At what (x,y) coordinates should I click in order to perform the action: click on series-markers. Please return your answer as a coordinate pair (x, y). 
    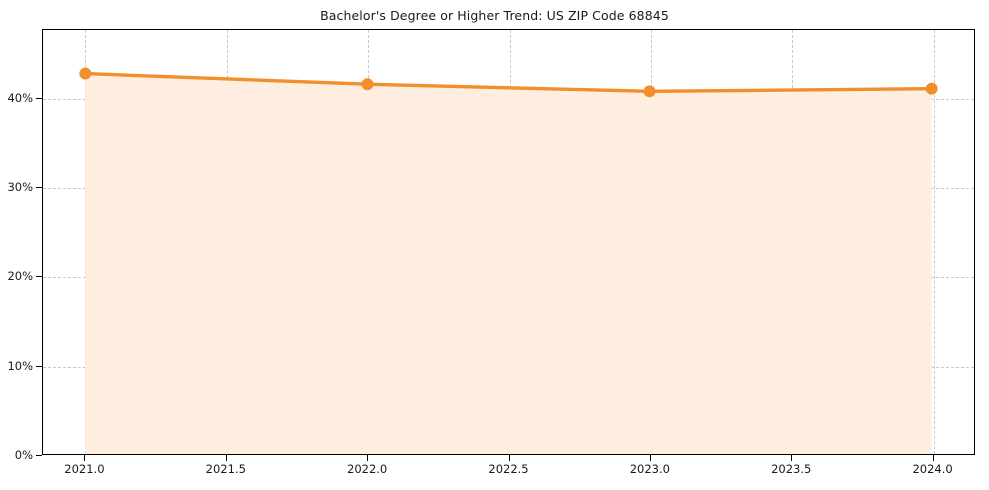
    Looking at the image, I should click on (508, 82).